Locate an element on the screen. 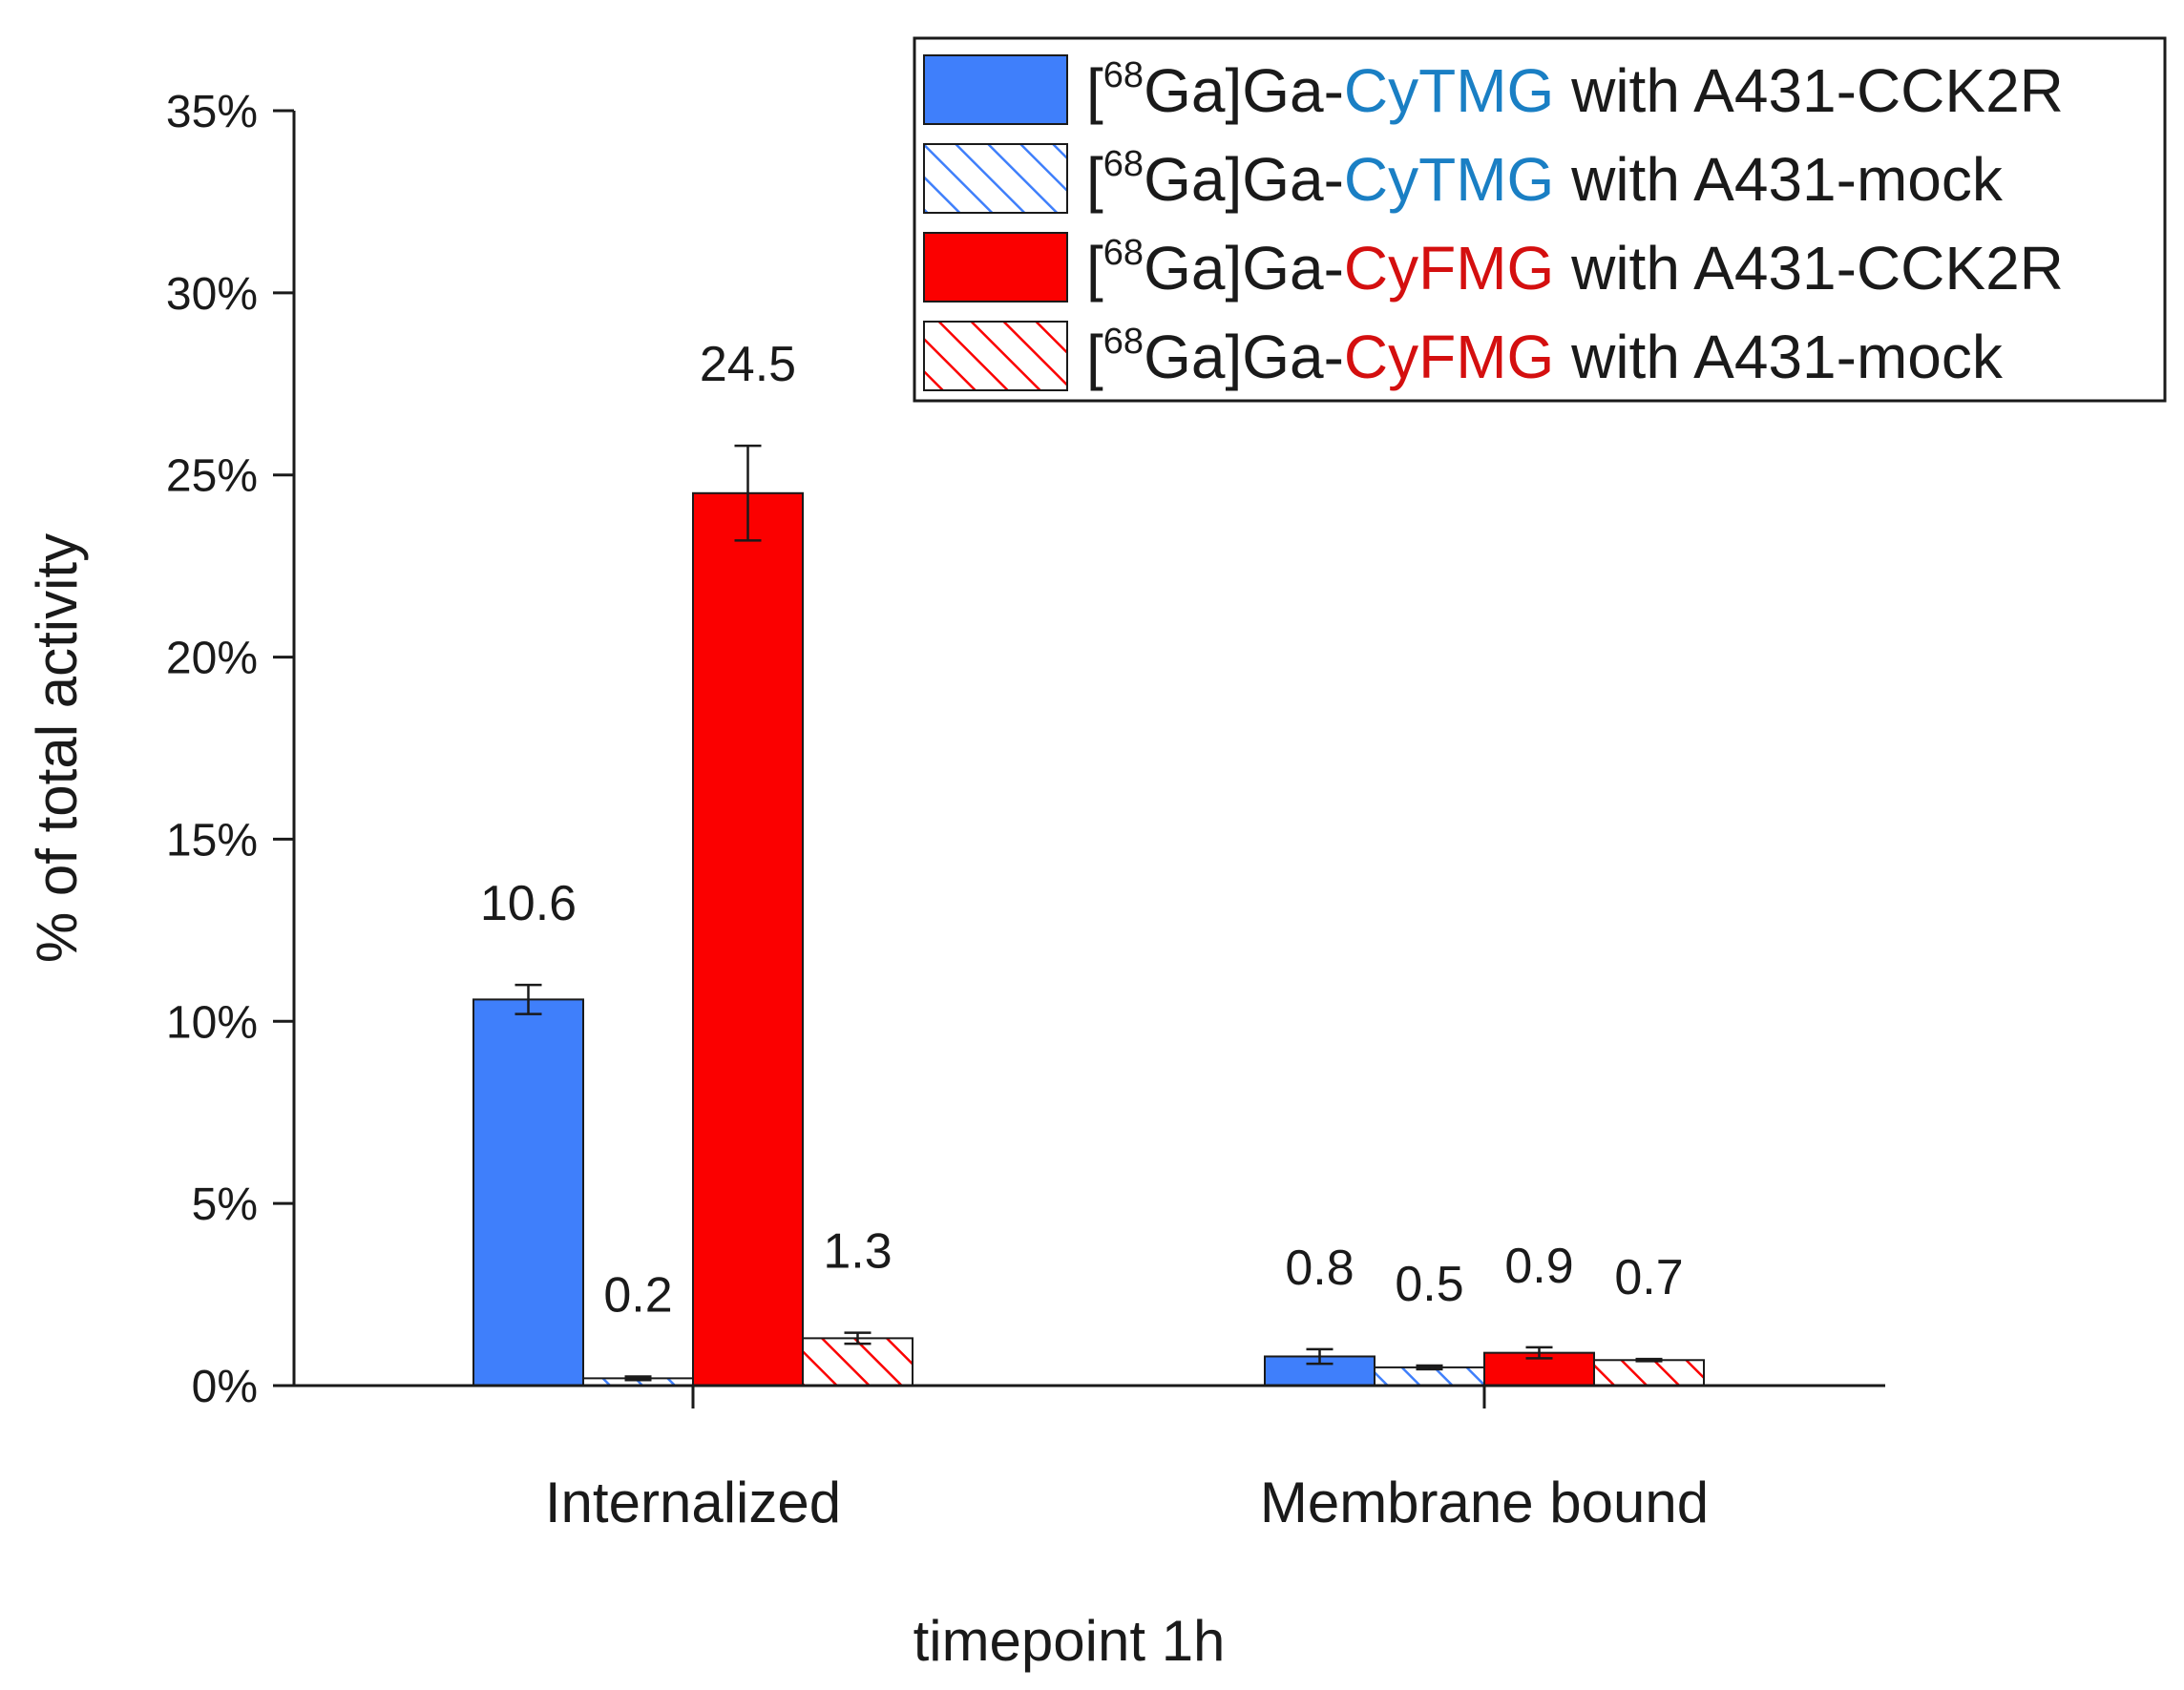 This screenshot has width=2184, height=1690. y-tick-label: 20% is located at coordinates (212, 659).